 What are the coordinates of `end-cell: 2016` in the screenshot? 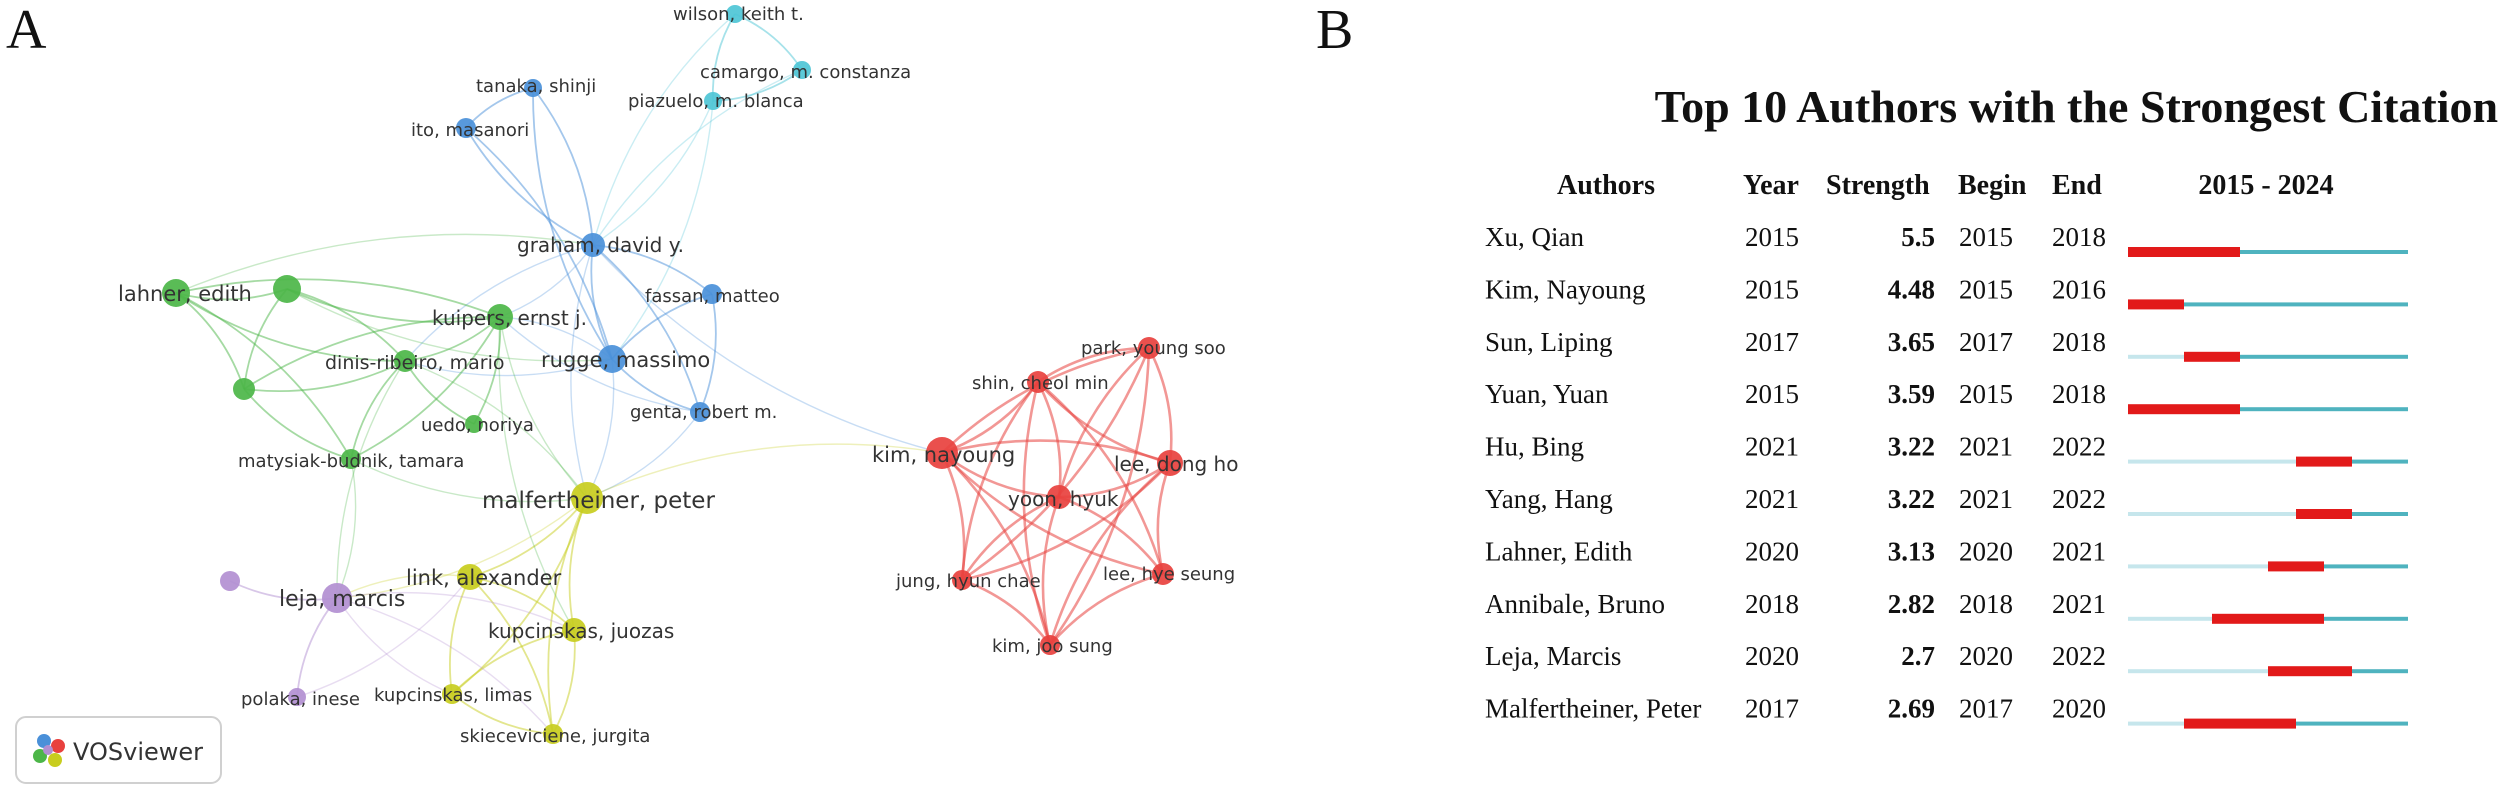 It's located at (2079, 289).